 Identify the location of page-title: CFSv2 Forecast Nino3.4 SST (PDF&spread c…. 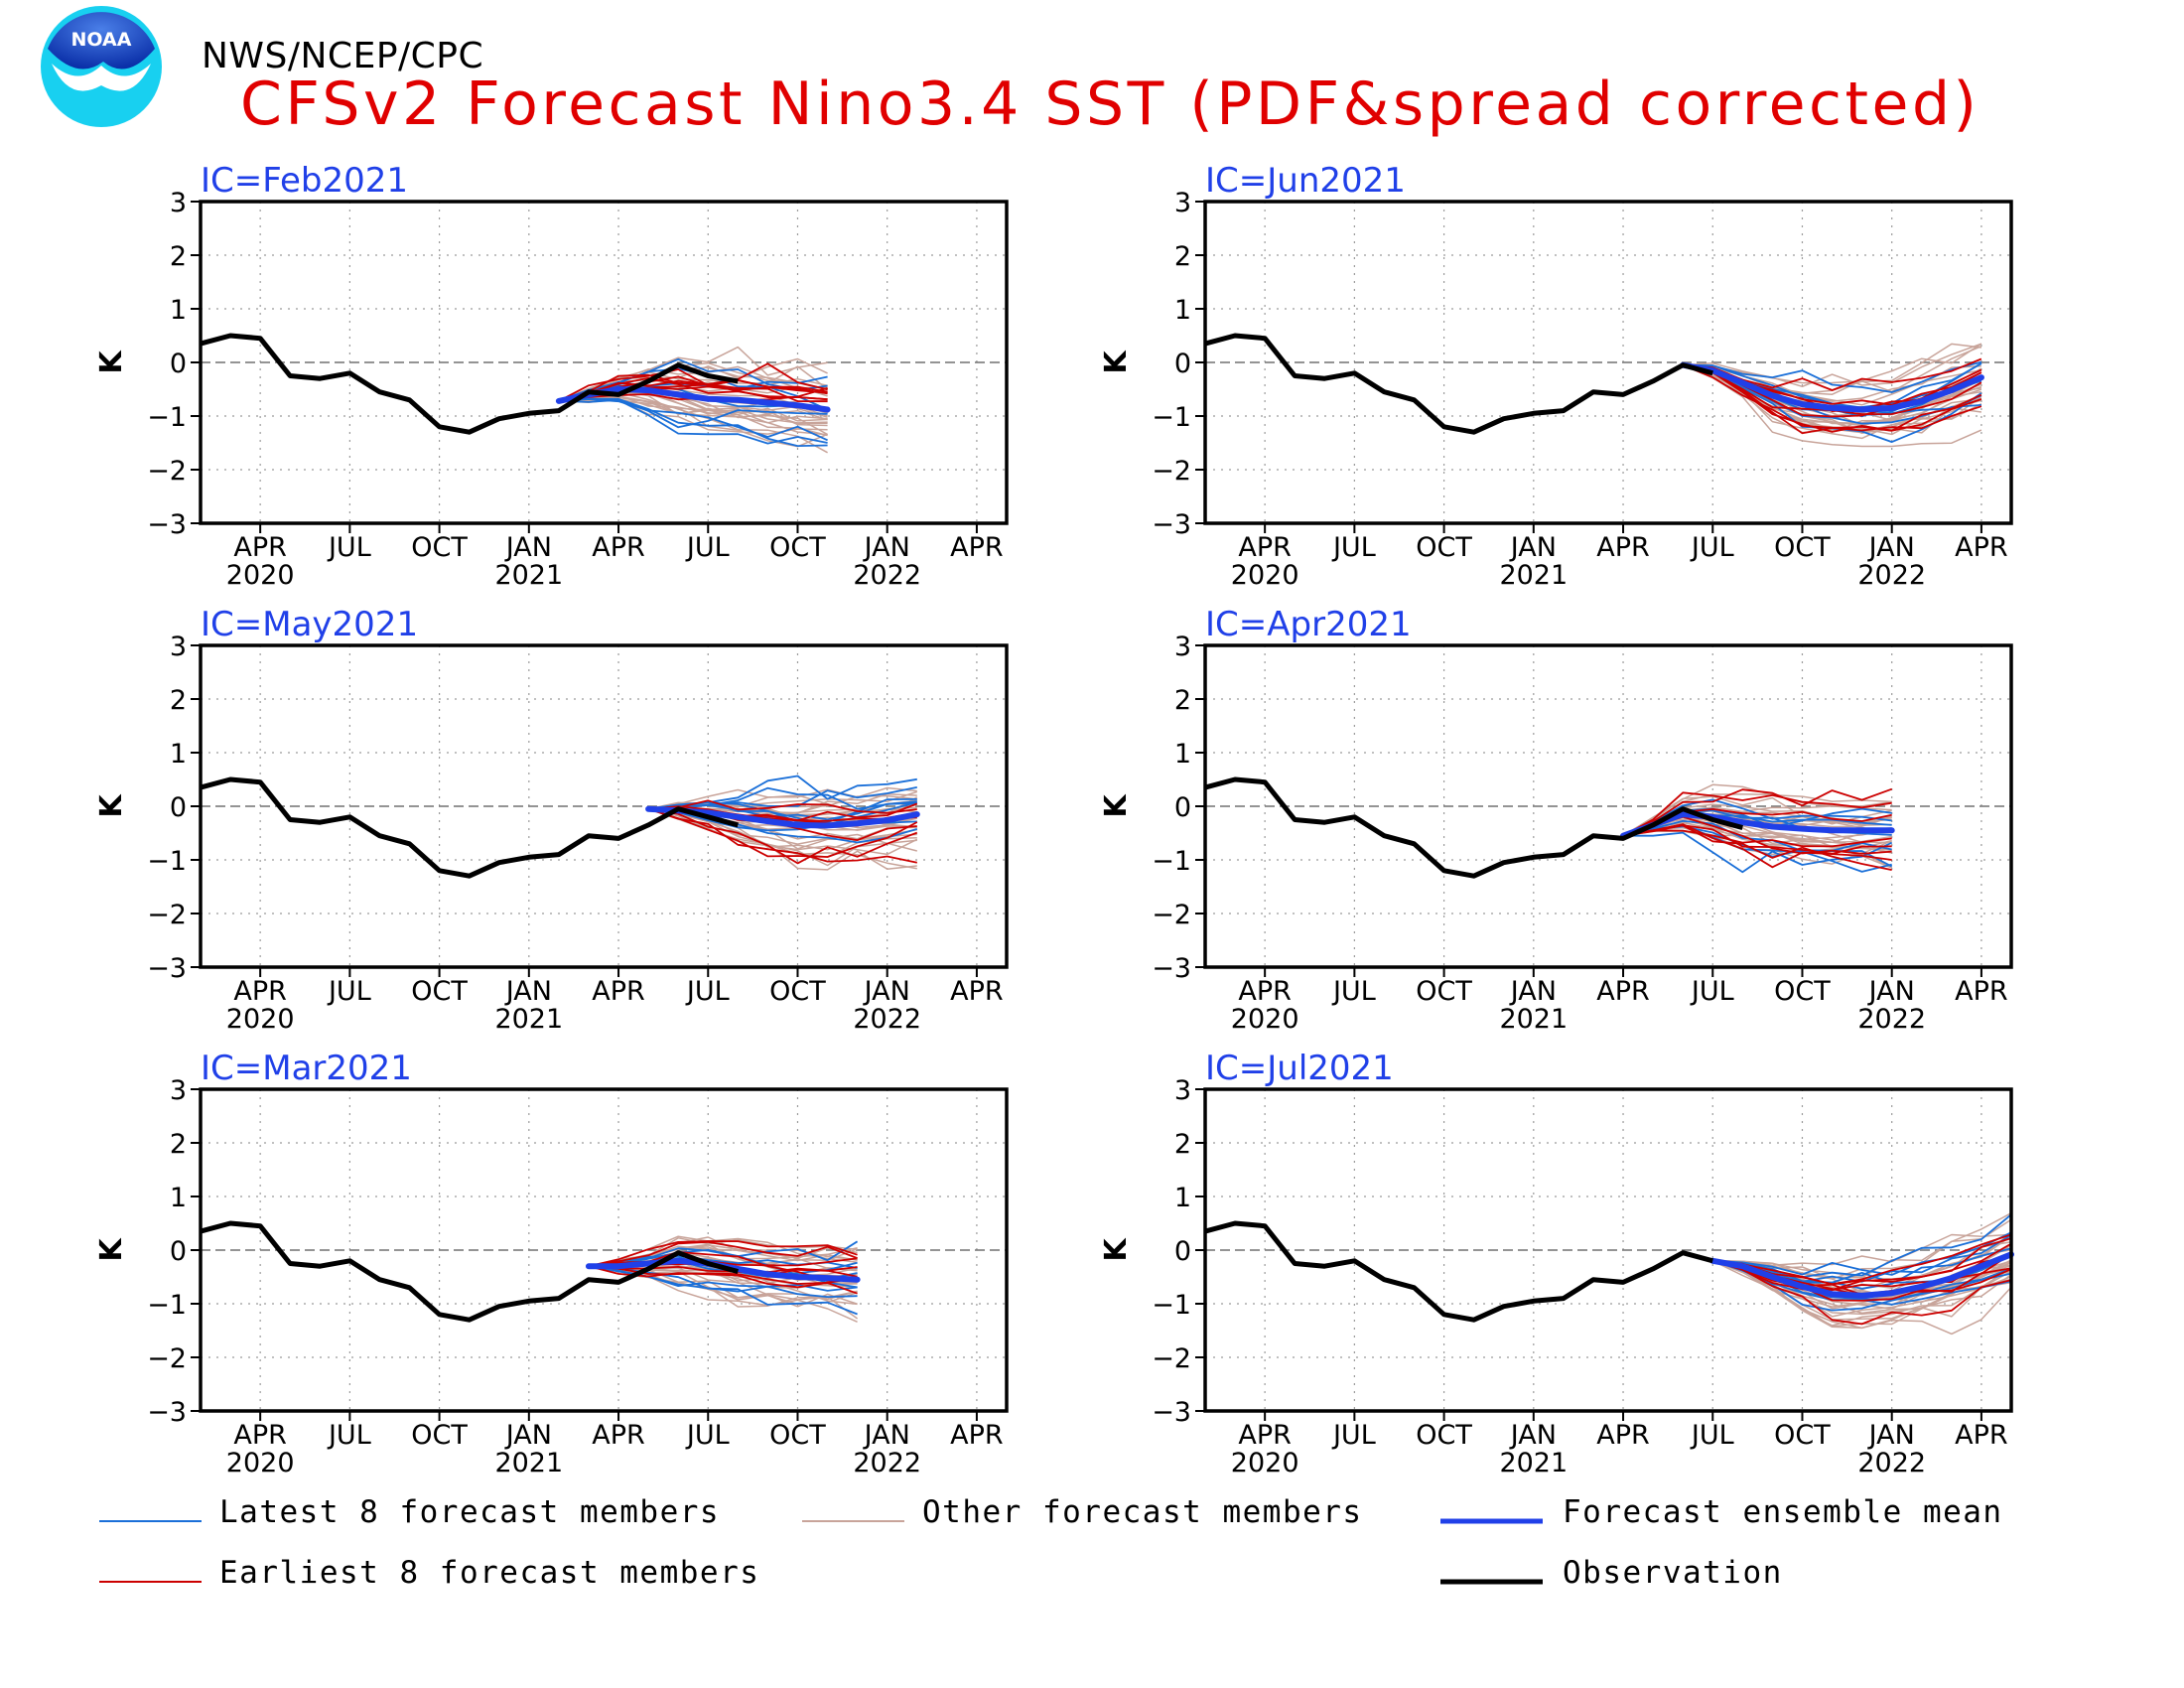
(1110, 104).